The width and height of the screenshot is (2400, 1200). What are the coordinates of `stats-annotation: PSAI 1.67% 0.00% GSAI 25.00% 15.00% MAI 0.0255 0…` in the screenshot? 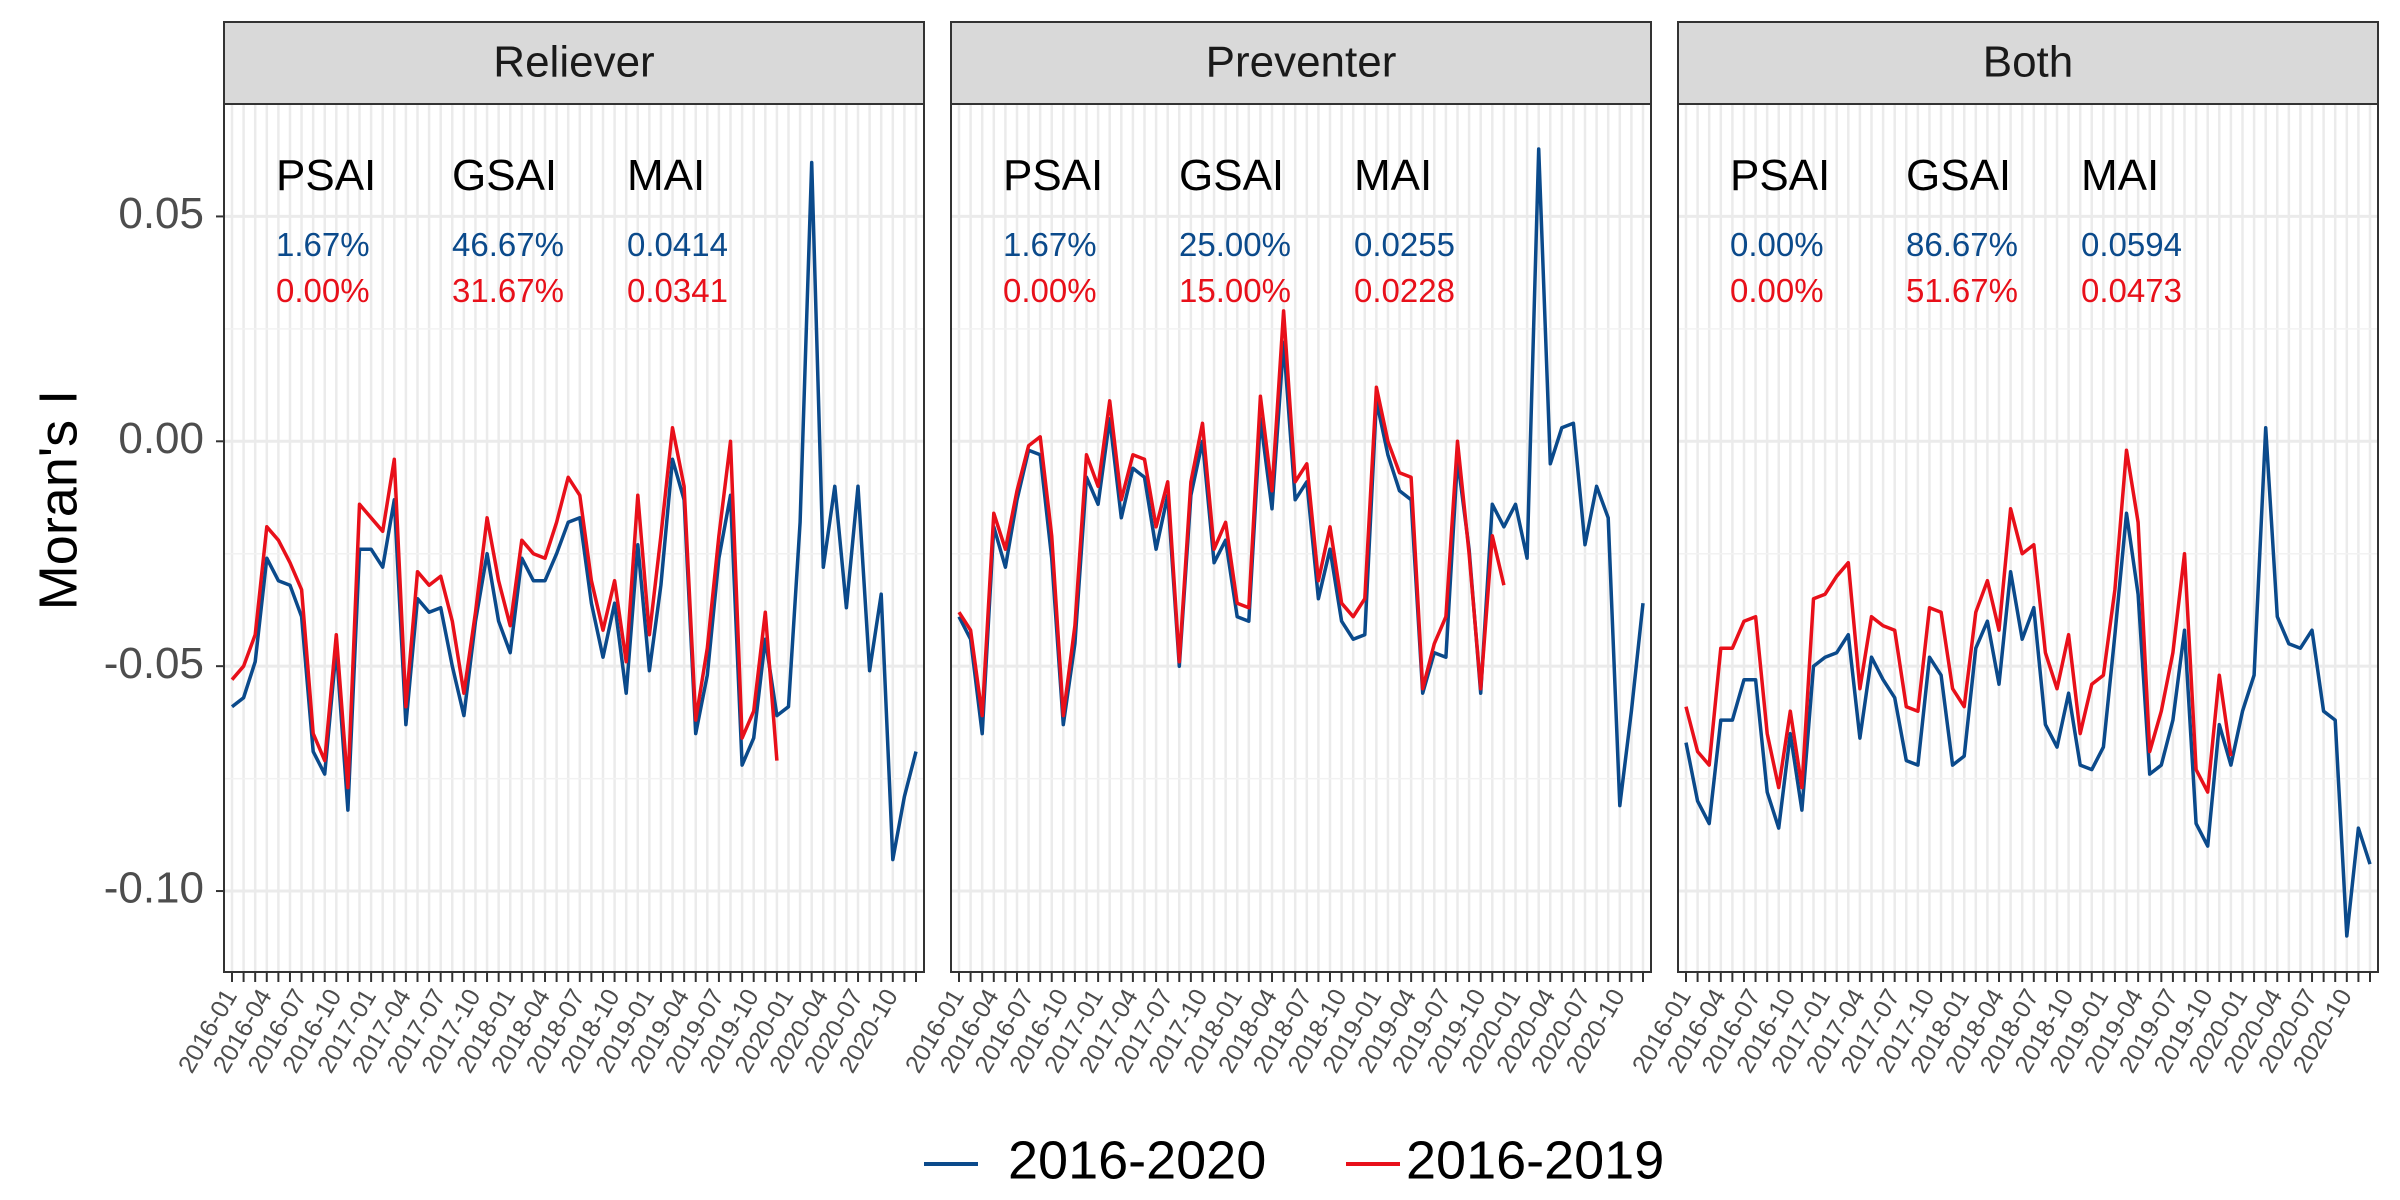 It's located at (1229, 230).